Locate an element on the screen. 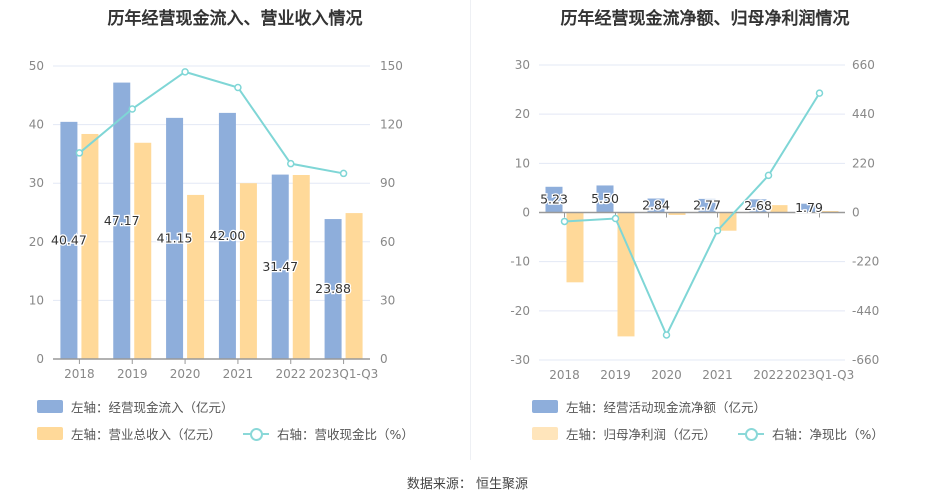 This screenshot has height=504, width=935. y-tick-label: -20 is located at coordinates (520, 311).